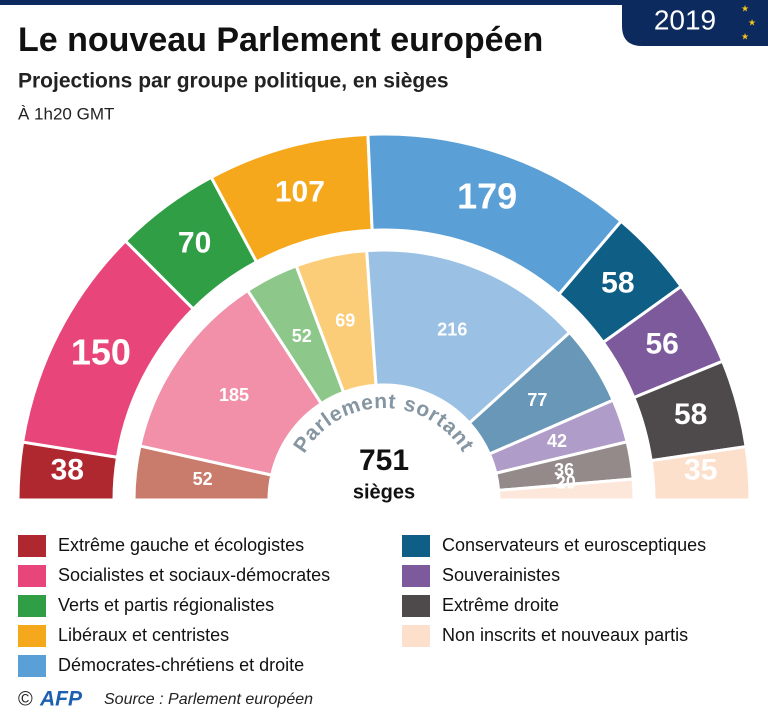  Describe the element at coordinates (384, 492) in the screenshot. I see `total-label: sièges` at that location.